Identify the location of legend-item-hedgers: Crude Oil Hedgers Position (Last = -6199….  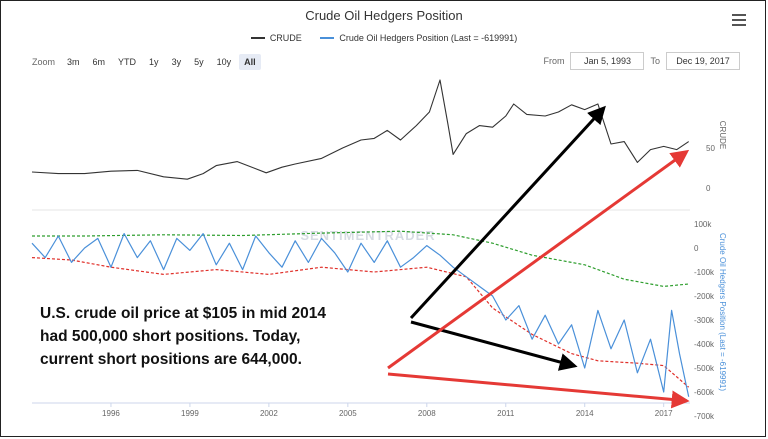
(418, 38).